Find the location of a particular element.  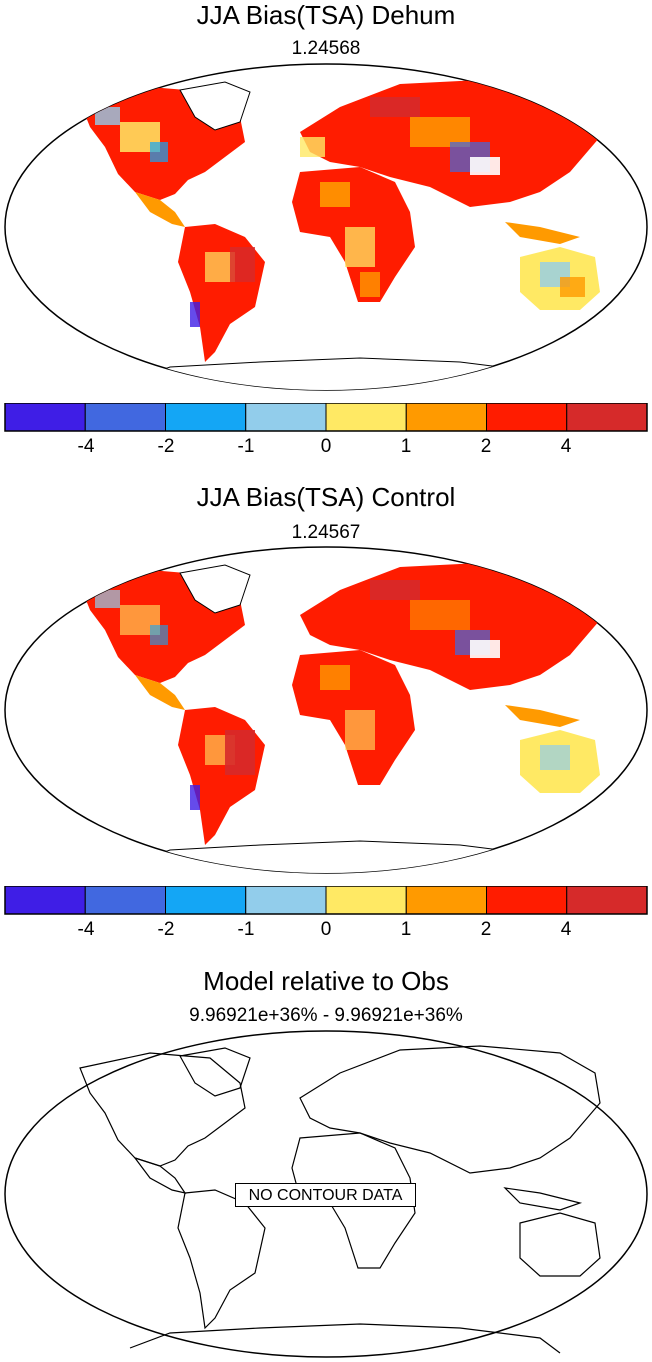

panel2-colorbar is located at coordinates (326, 900).